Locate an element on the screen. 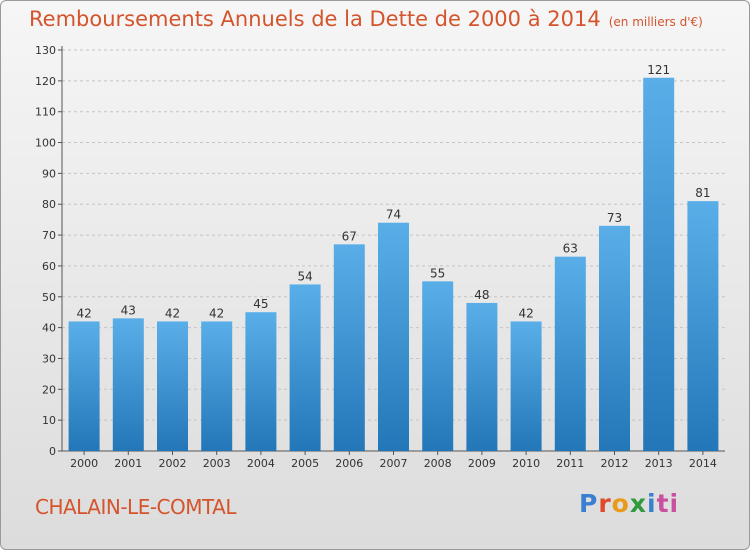 This screenshot has height=550, width=750. x-tick-label: 2010 is located at coordinates (526, 463).